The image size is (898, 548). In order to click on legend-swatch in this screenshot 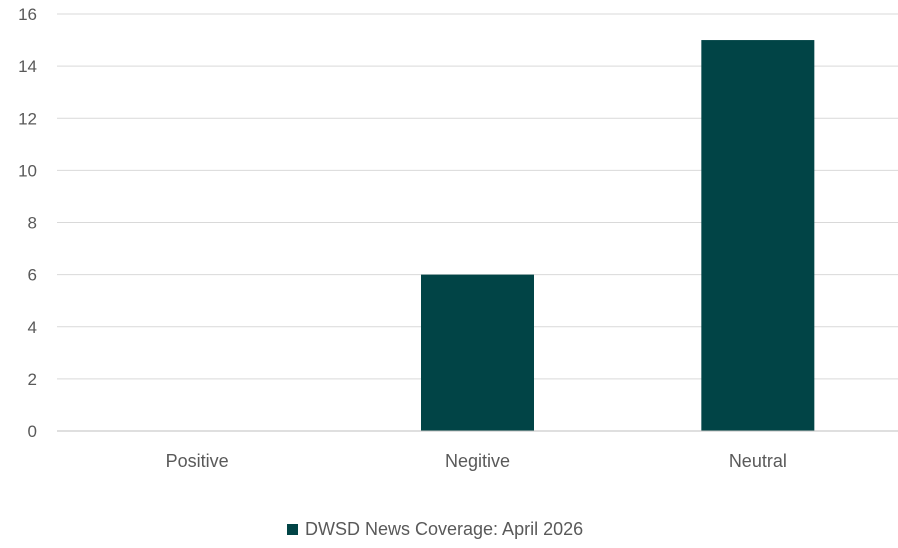, I will do `click(292, 529)`.